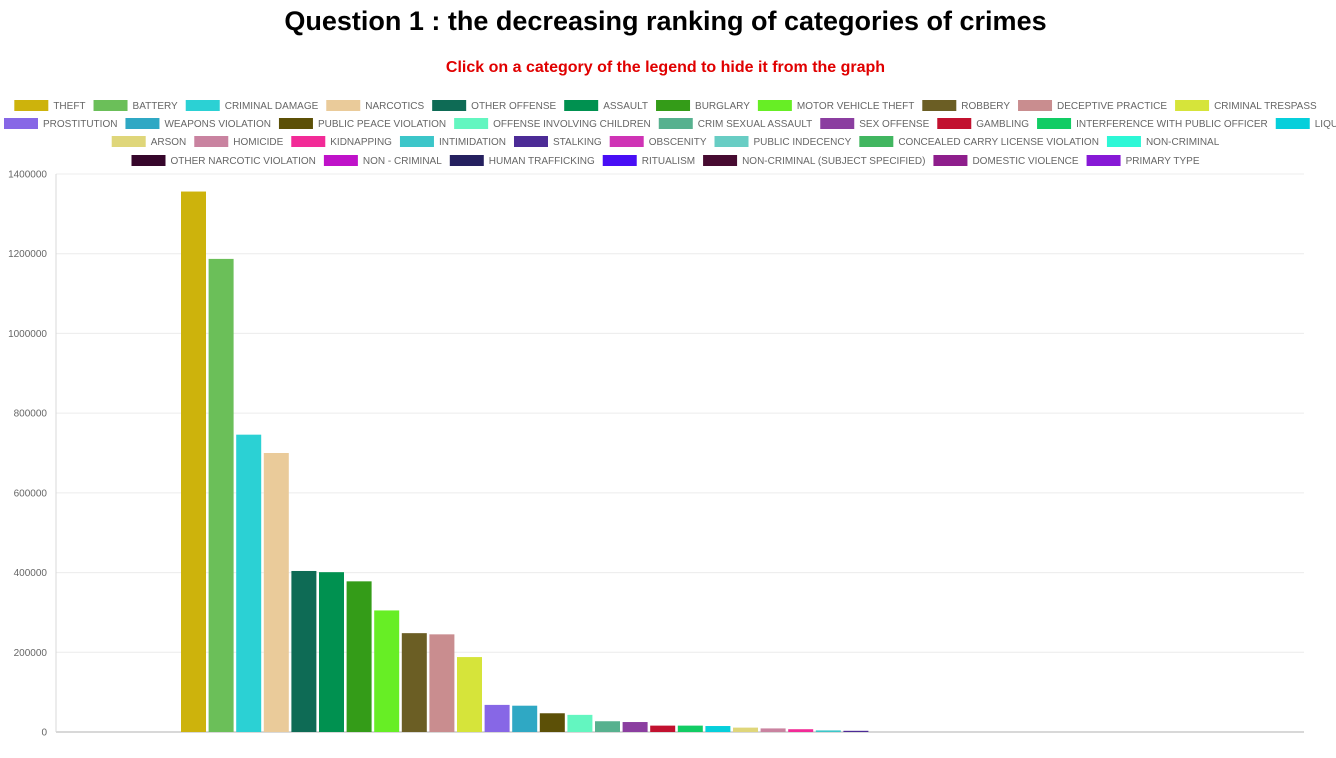 The image size is (1336, 758). I want to click on bar-theft, so click(193, 462).